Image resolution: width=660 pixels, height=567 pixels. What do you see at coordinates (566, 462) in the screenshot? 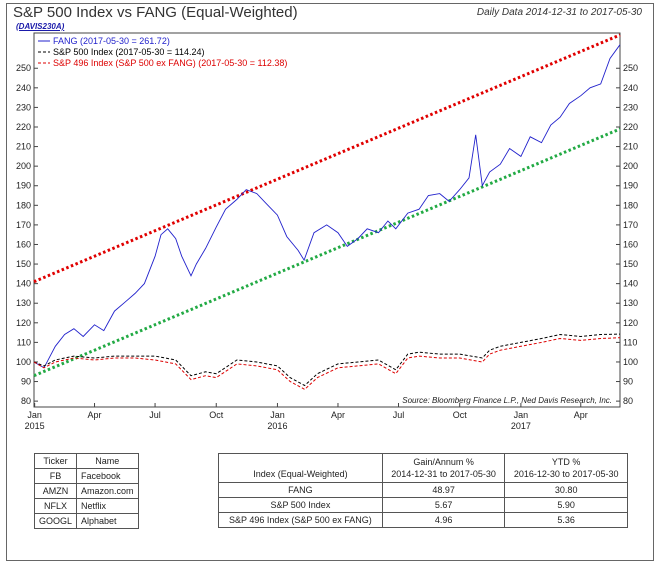
I see `ytd-header-line1: YTD %` at bounding box center [566, 462].